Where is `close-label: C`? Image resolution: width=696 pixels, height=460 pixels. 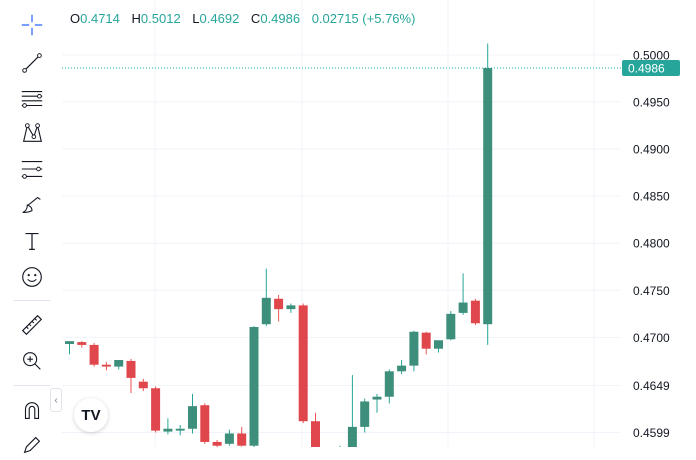 close-label: C is located at coordinates (255, 18).